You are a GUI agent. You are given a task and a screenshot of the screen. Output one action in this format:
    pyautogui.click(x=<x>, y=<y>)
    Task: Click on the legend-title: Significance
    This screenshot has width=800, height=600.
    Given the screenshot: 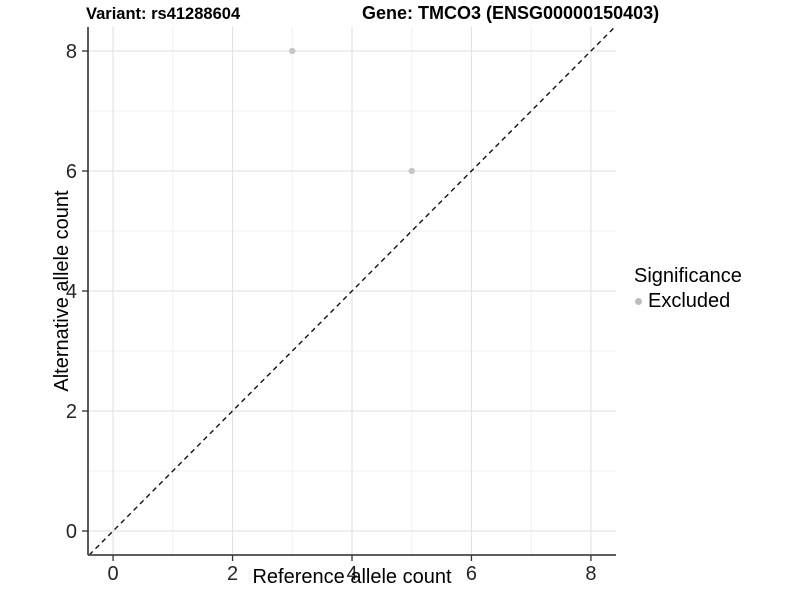 What is the action you would take?
    pyautogui.click(x=688, y=276)
    